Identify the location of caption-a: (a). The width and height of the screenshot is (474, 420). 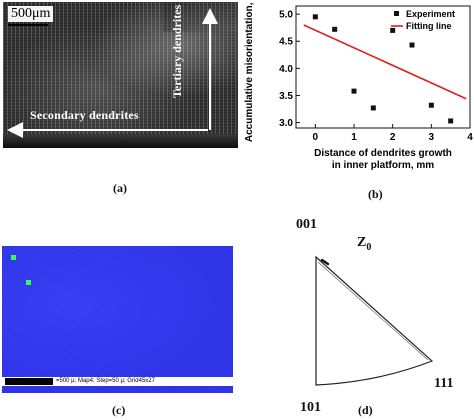
(120, 188).